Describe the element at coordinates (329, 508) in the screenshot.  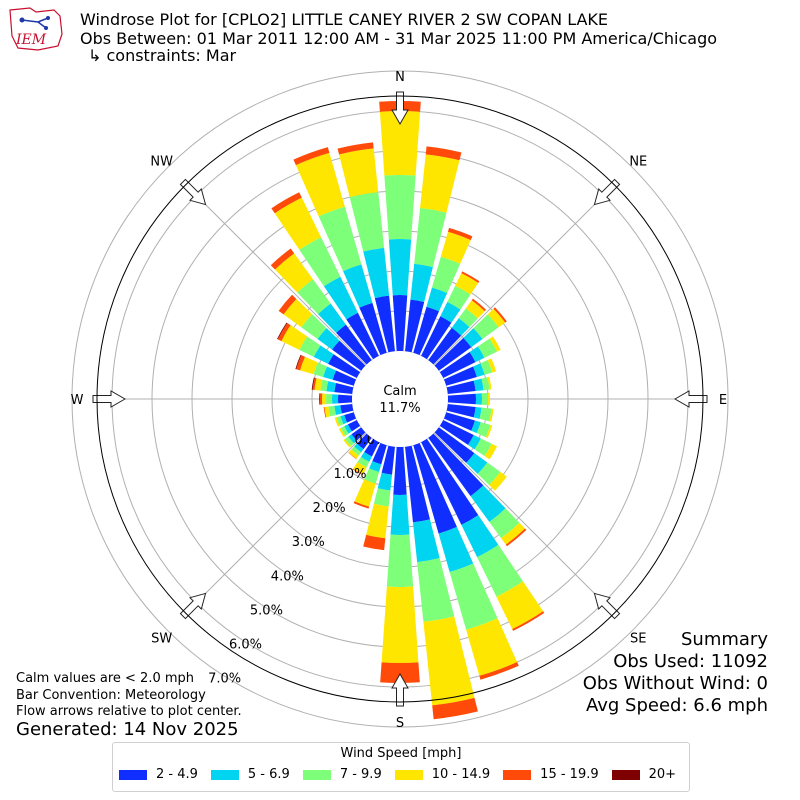
I see `radial-tick-label: 2.0%` at that location.